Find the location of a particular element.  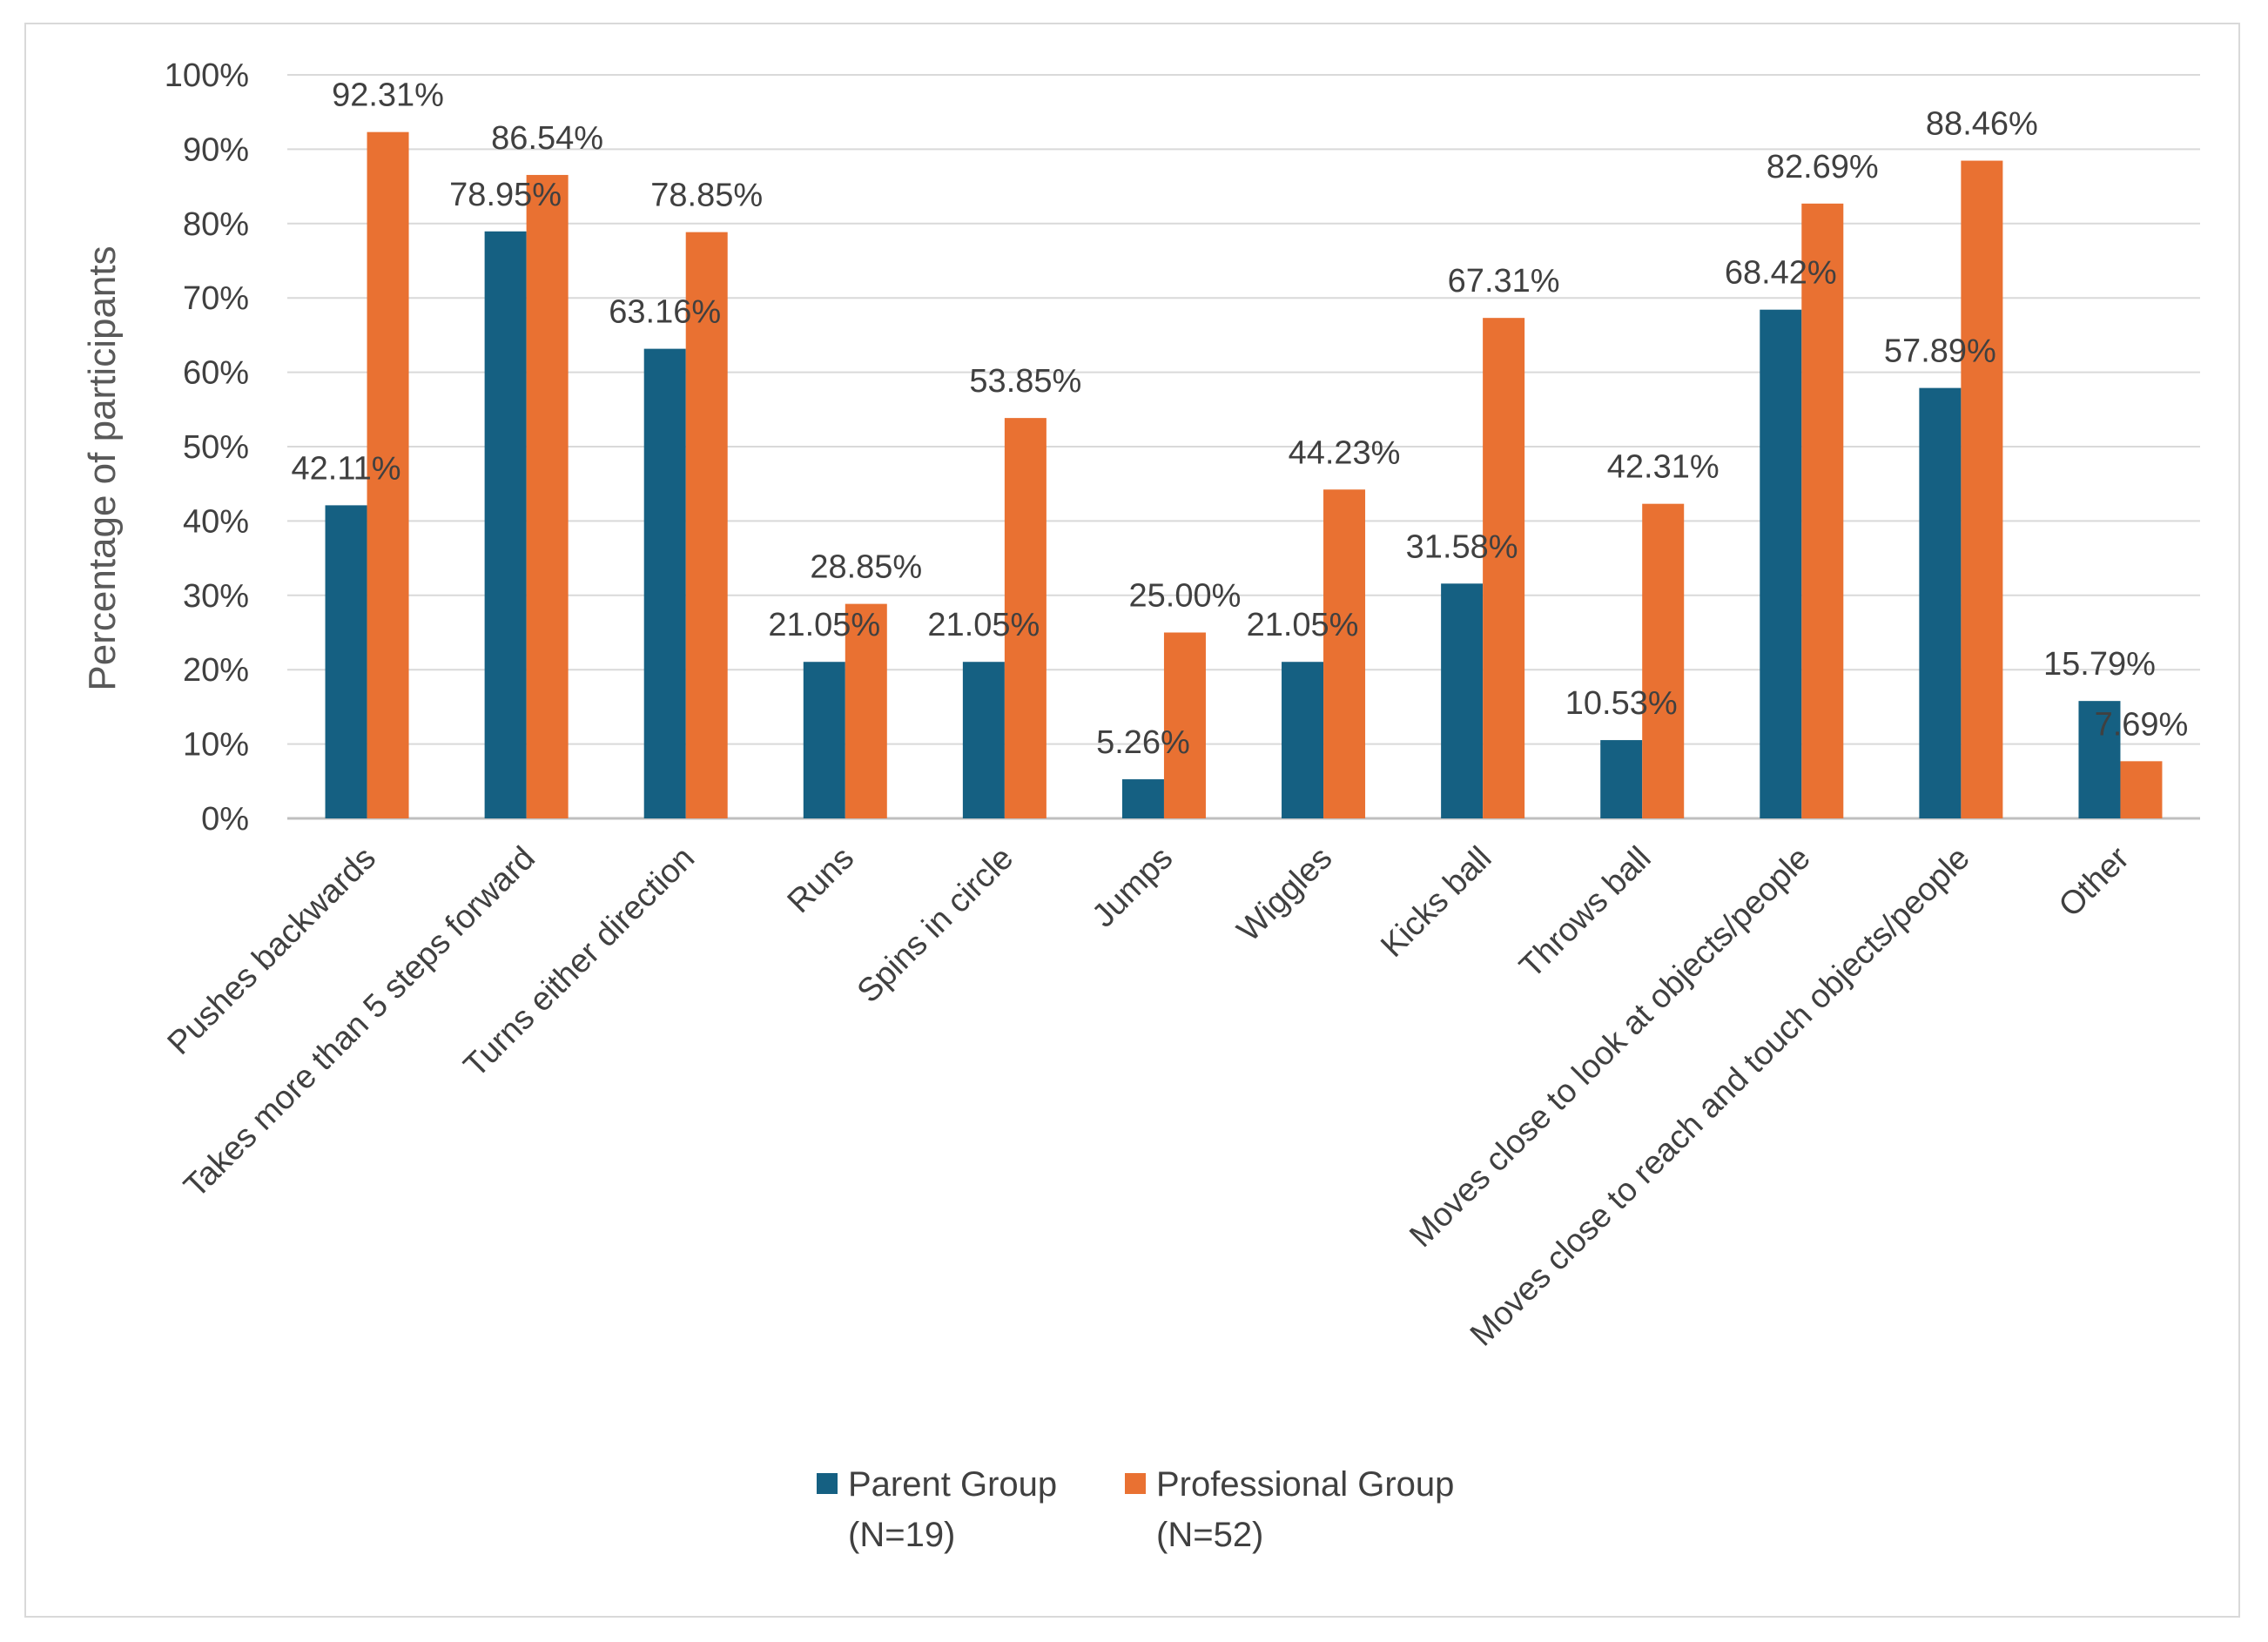

parent-data-label-8: 31.58% is located at coordinates (1462, 546).